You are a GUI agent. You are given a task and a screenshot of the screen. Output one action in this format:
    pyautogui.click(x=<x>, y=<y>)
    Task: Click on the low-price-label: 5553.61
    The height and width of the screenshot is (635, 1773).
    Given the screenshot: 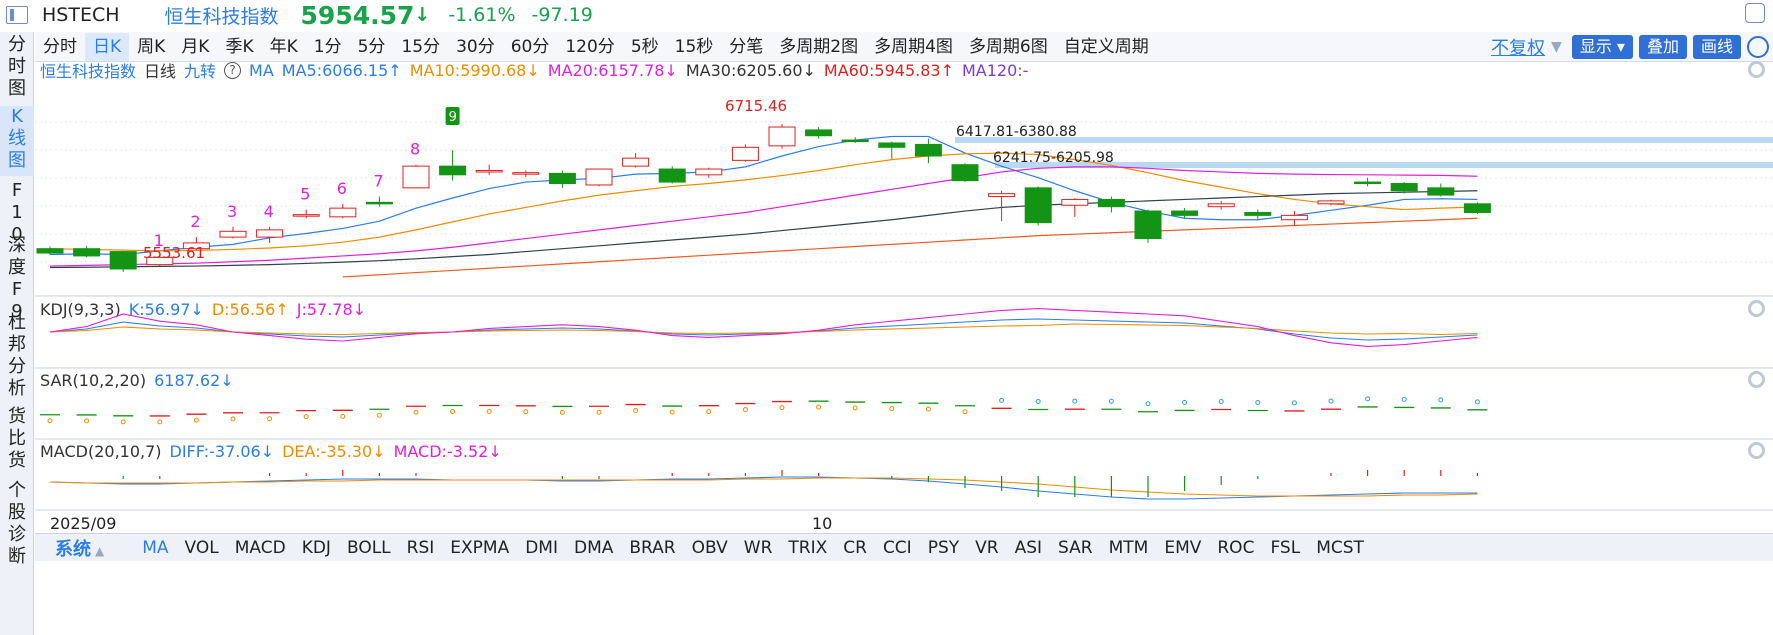 What is the action you would take?
    pyautogui.click(x=174, y=253)
    